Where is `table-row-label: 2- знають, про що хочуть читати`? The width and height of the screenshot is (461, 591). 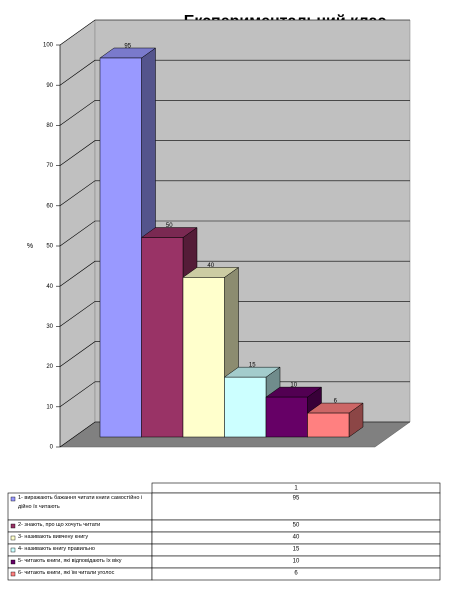
table-row-label: 2- знають, про що хочуть читати is located at coordinates (59, 525).